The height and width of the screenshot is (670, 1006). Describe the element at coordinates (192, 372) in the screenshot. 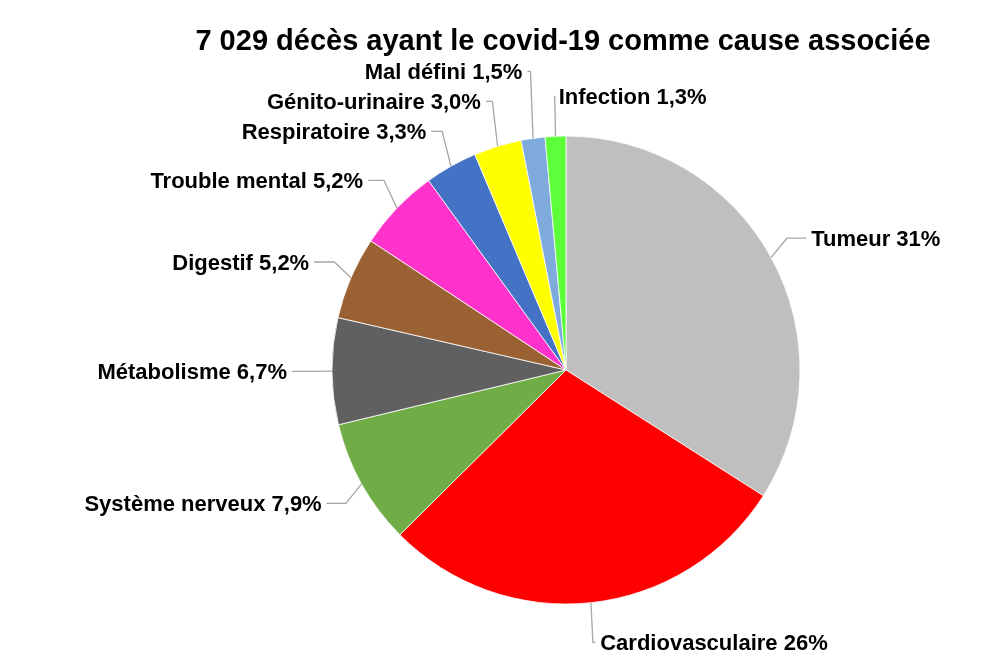

I see `slice-label: Métabolisme 6,7%` at that location.